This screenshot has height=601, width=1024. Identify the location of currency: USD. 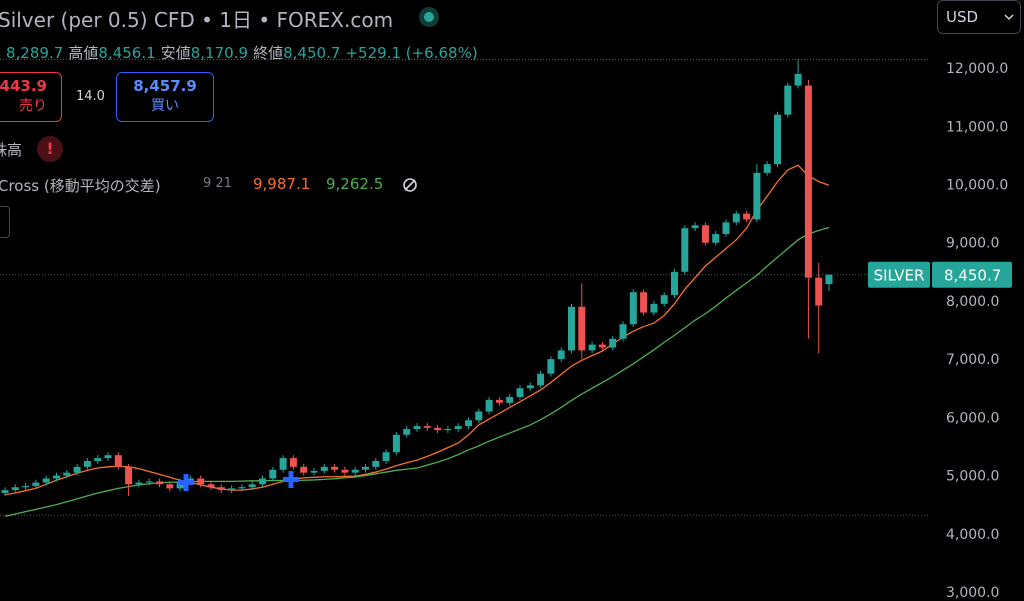
(962, 17).